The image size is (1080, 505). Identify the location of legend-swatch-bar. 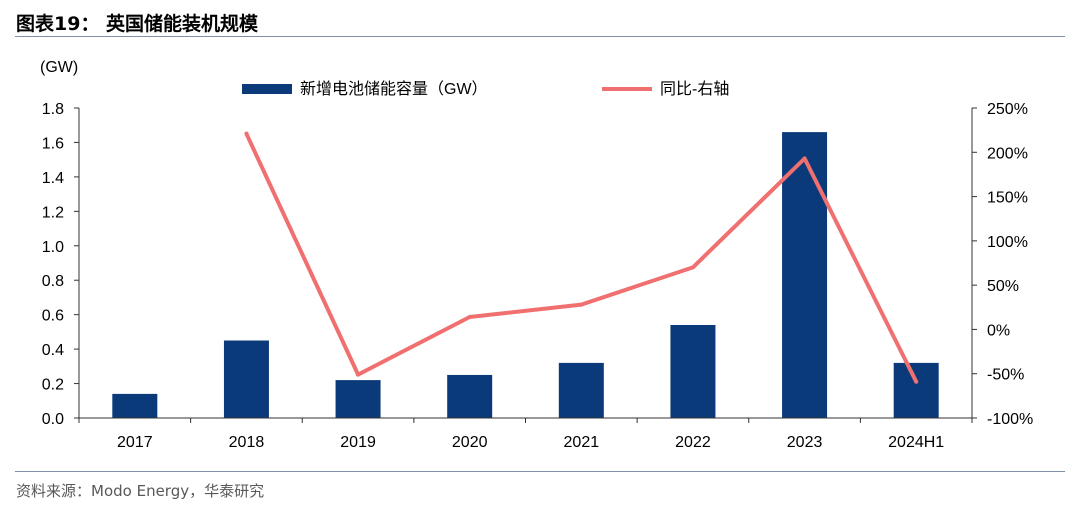
(267, 89).